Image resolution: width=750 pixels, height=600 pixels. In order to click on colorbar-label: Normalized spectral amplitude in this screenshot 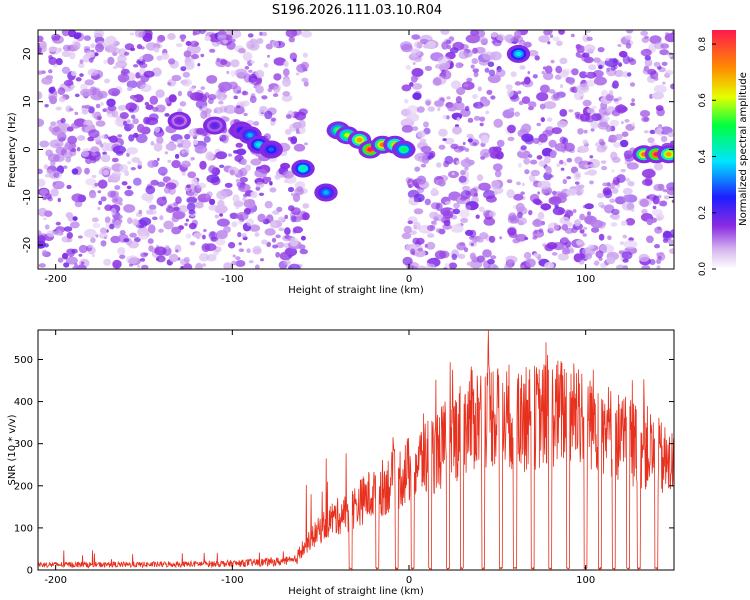, I will do `click(743, 149)`.